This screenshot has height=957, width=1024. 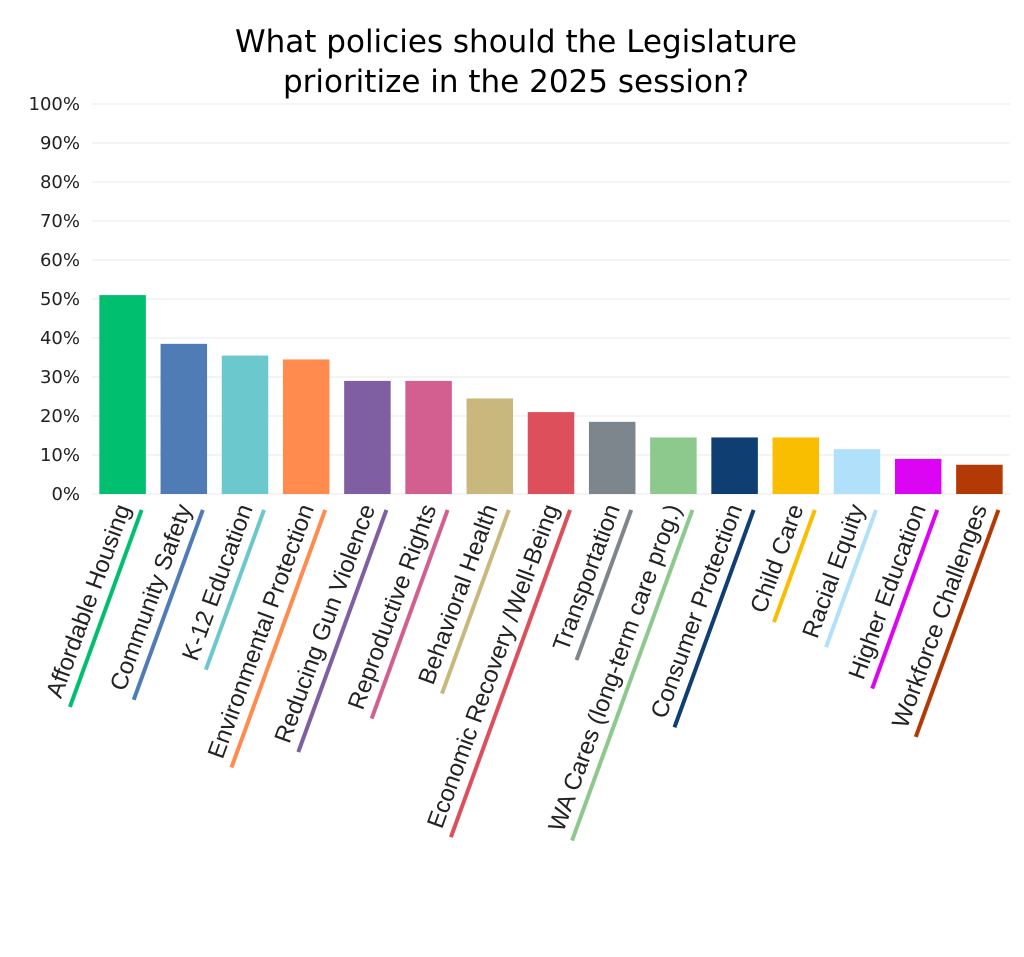 What do you see at coordinates (60, 221) in the screenshot?
I see `y-tick-label: 70%` at bounding box center [60, 221].